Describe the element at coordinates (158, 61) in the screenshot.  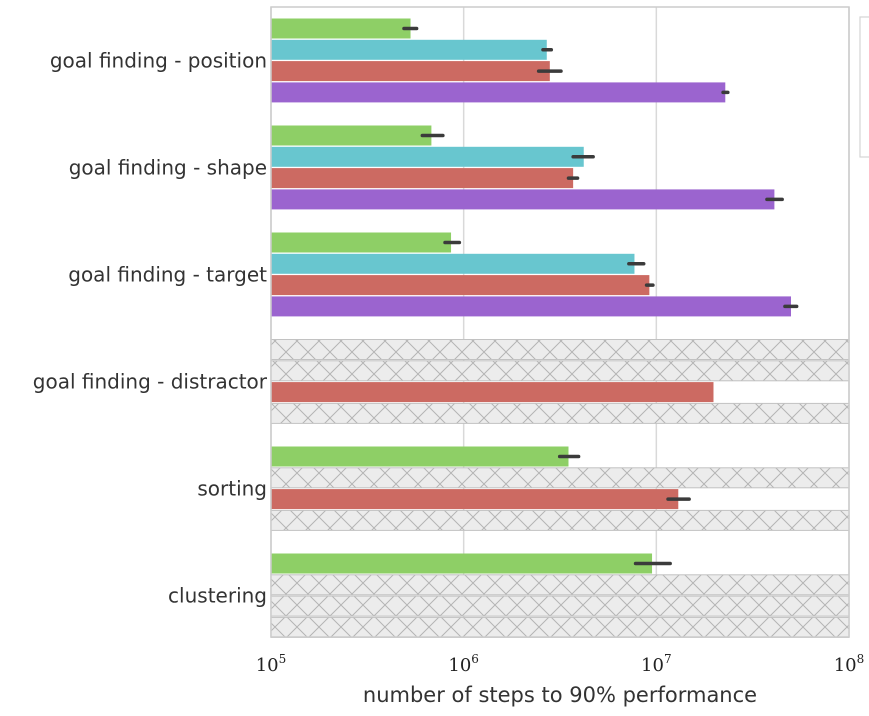
I see `category-label: goal finding - position` at that location.